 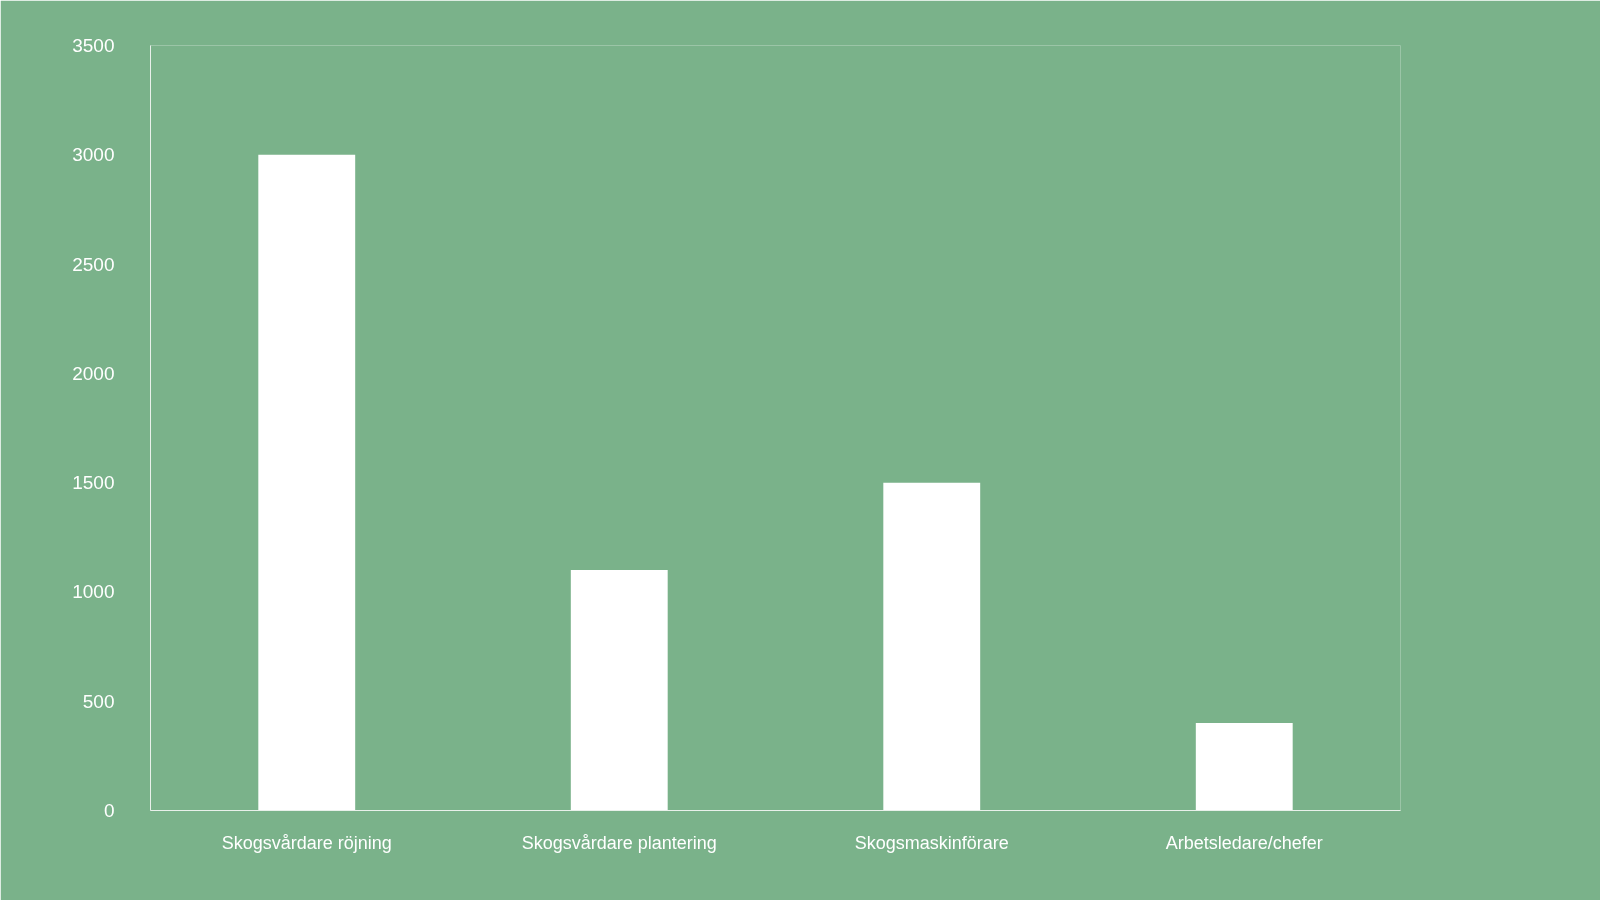 What do you see at coordinates (1244, 842) in the screenshot?
I see `x-tick-label: Arbetsledare/chefer` at bounding box center [1244, 842].